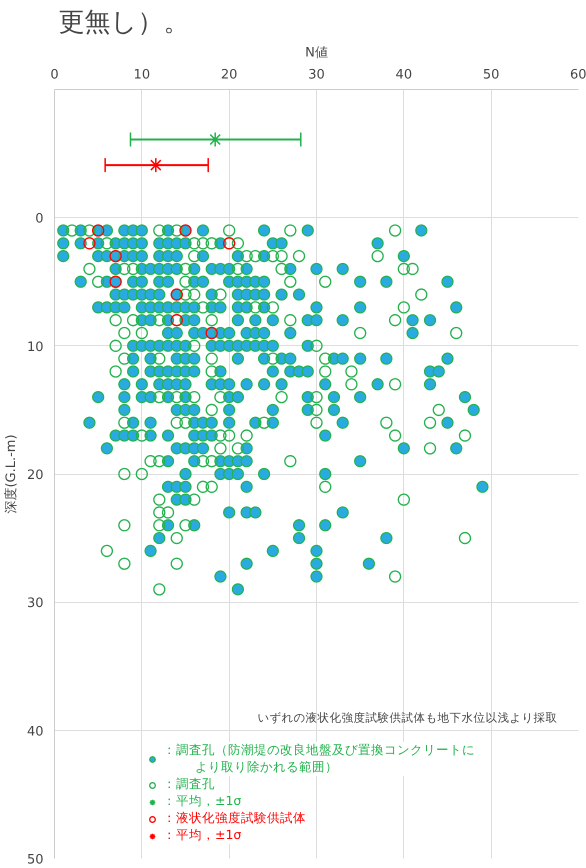 This screenshot has height=868, width=586. I want to click on y-tick-label: 20, so click(35, 475).